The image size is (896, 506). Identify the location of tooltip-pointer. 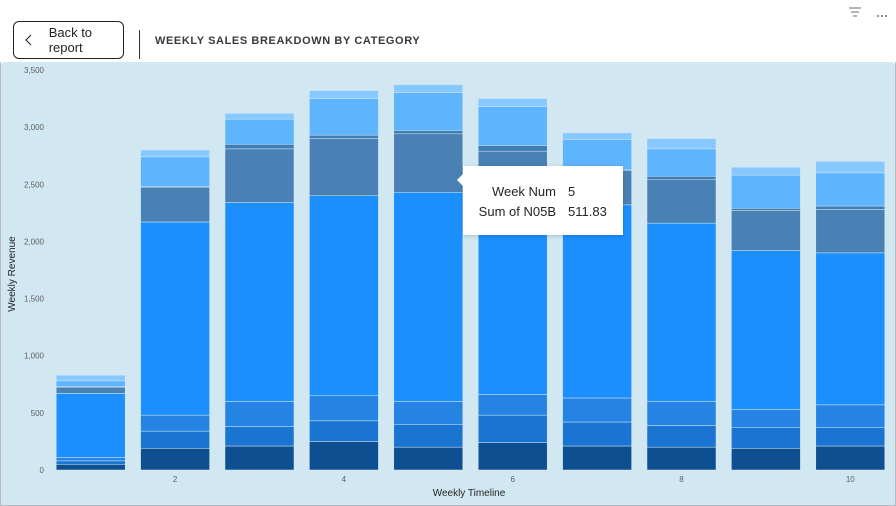
(460, 180).